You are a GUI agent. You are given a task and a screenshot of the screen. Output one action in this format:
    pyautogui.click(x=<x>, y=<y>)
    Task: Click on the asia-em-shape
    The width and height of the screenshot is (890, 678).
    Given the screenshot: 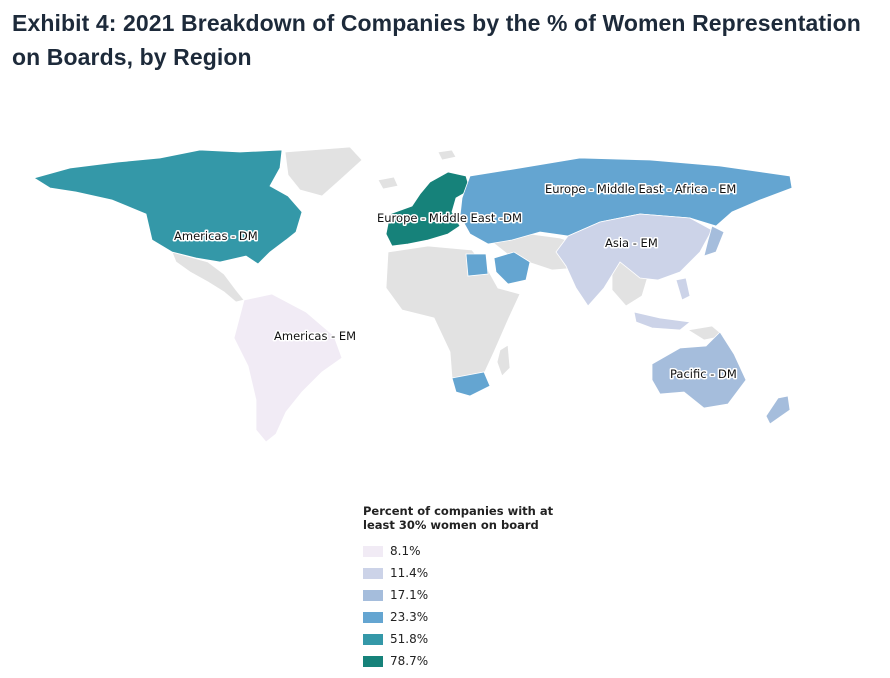 What is the action you would take?
    pyautogui.click(x=634, y=260)
    